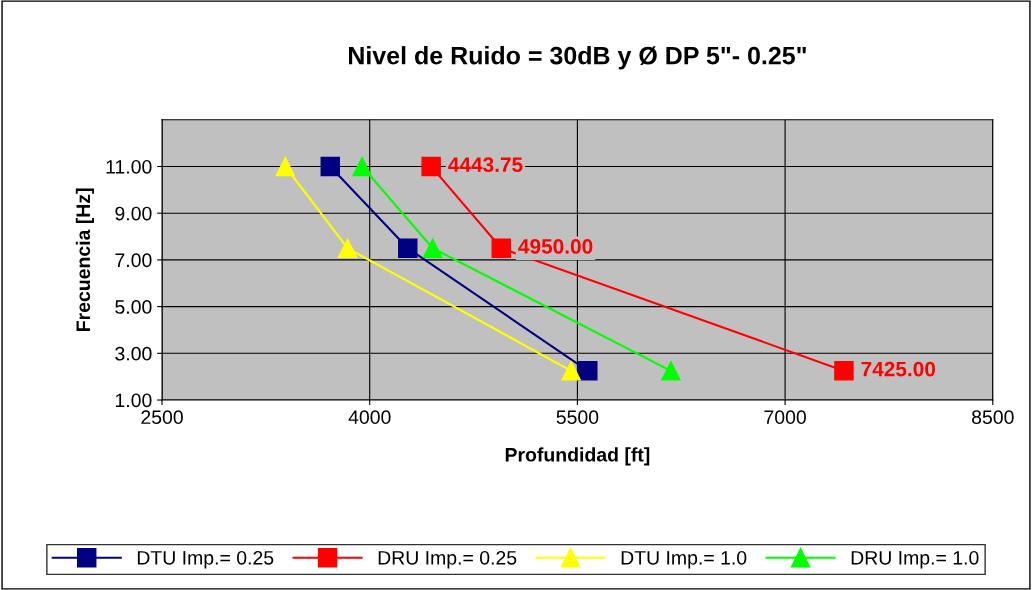 This screenshot has width=1032, height=590. Describe the element at coordinates (555, 246) in the screenshot. I see `annotation: 4950.00` at that location.